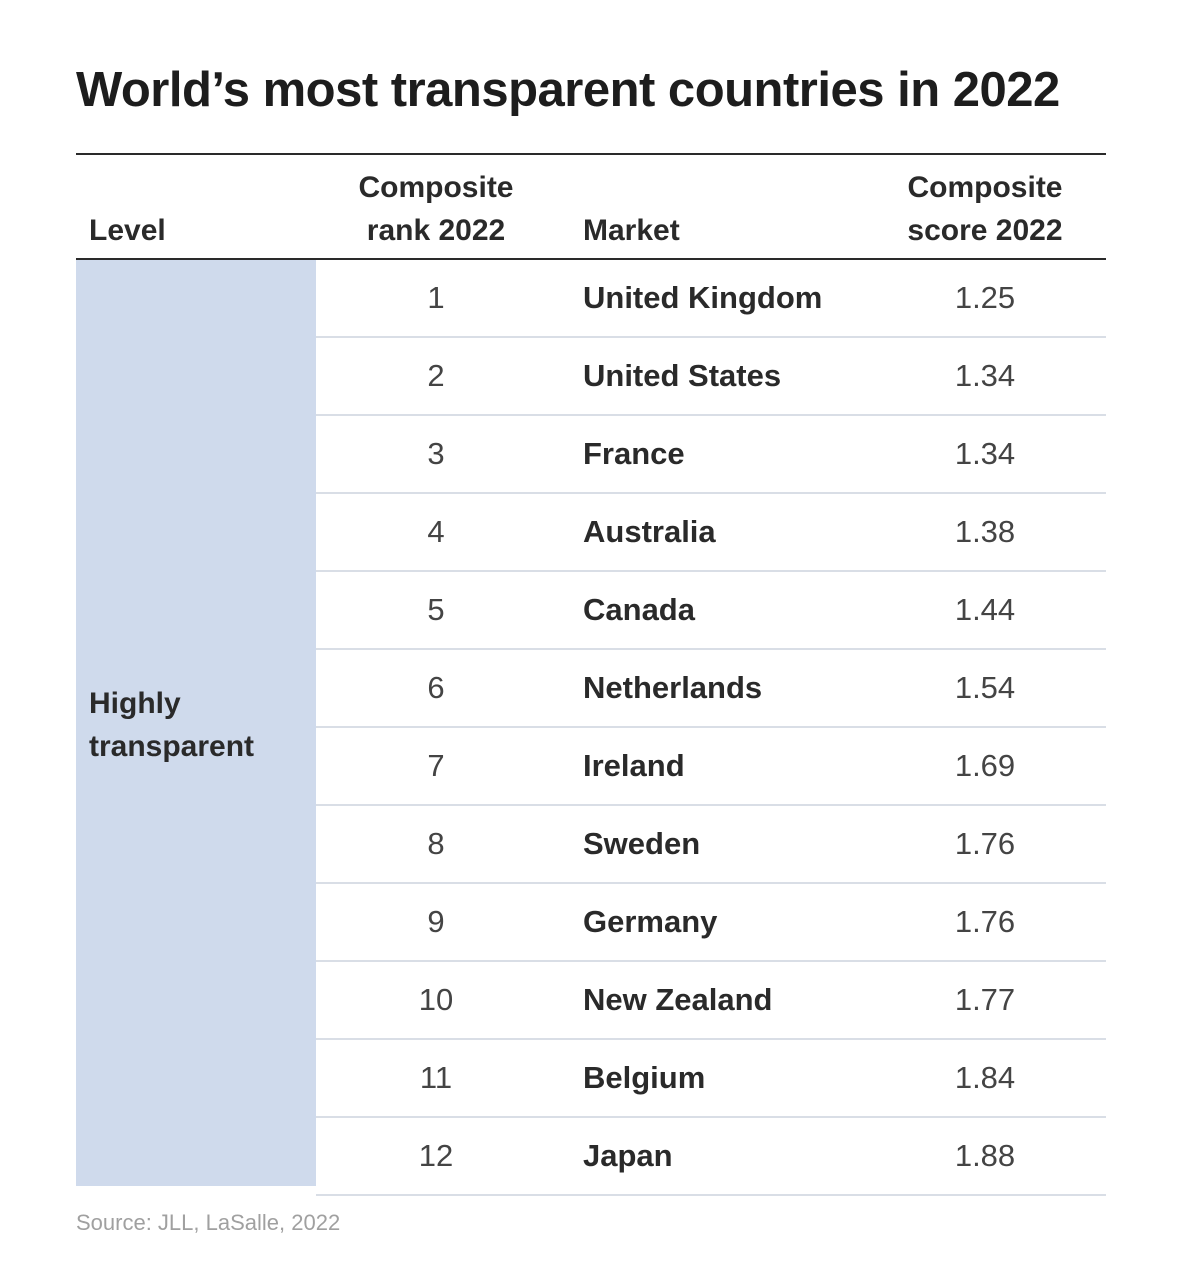 This screenshot has height=1280, width=1177. I want to click on header-rule, so click(591, 259).